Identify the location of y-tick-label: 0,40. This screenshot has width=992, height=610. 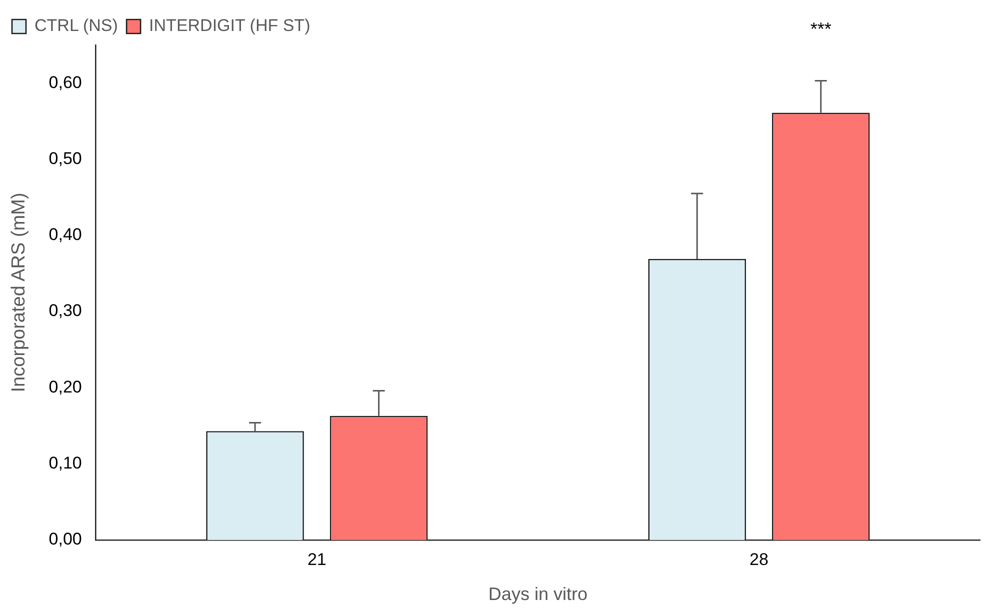
(65, 234).